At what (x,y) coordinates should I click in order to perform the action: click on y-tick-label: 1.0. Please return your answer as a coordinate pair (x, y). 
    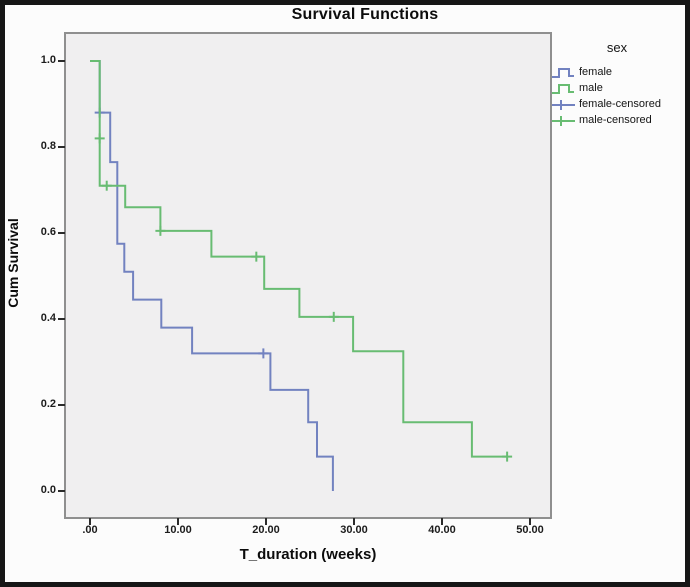
    Looking at the image, I should click on (48, 60).